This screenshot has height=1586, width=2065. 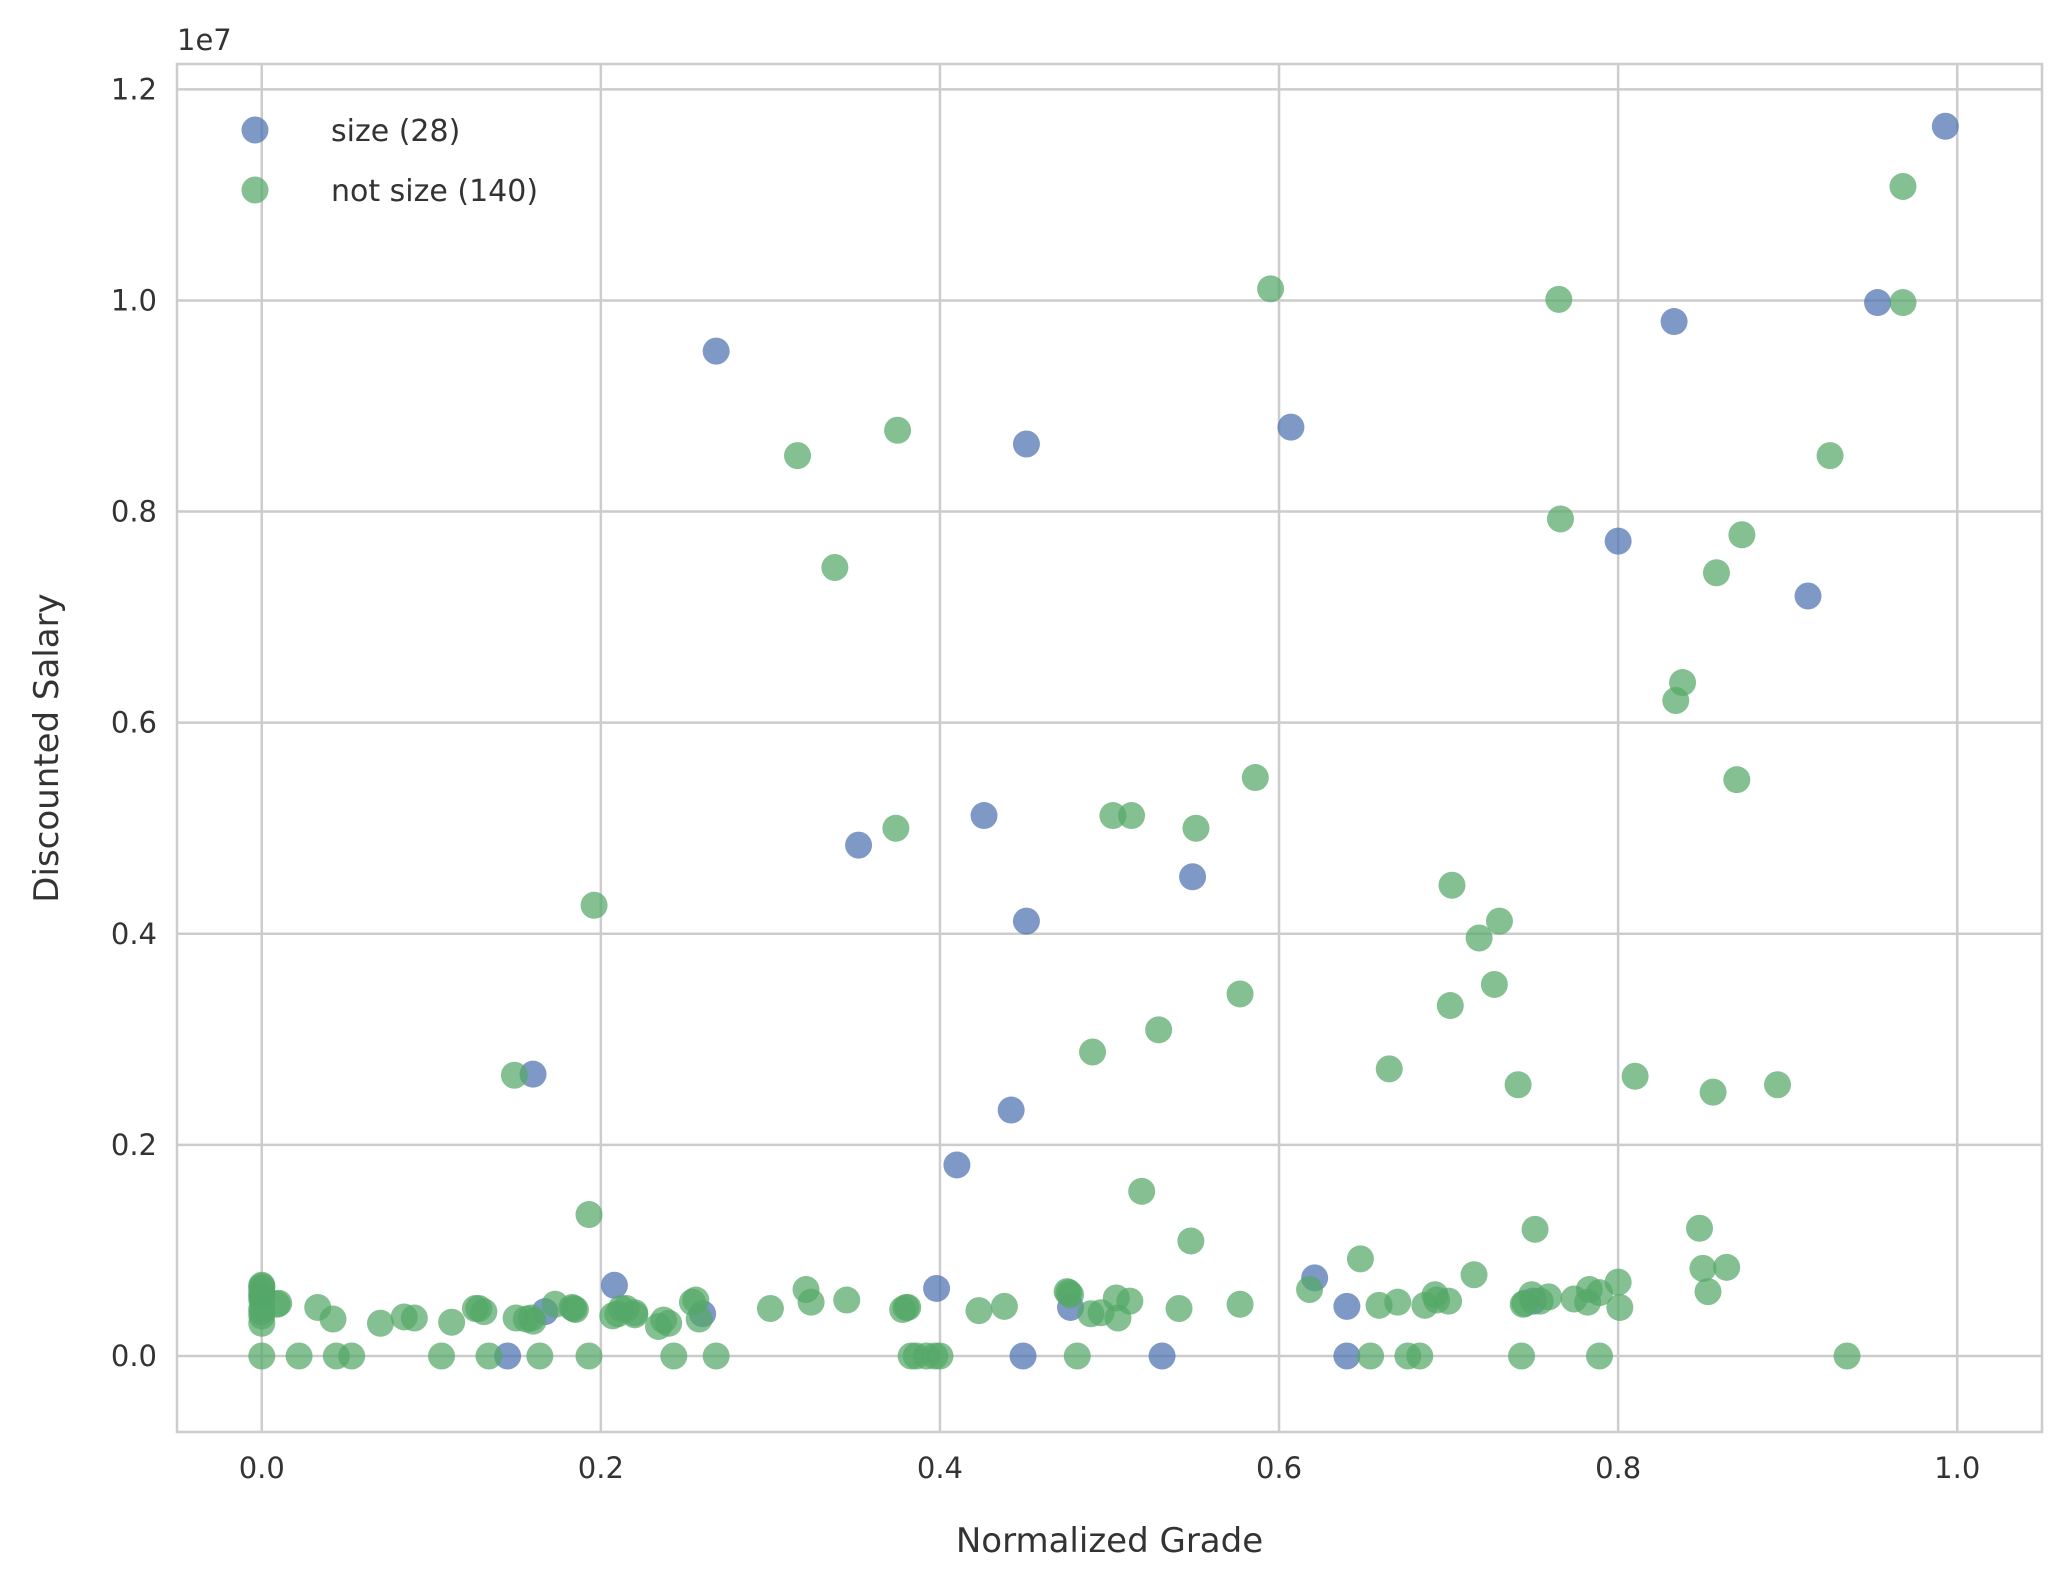 What do you see at coordinates (1279, 1468) in the screenshot?
I see `x-tick-label: 0.6` at bounding box center [1279, 1468].